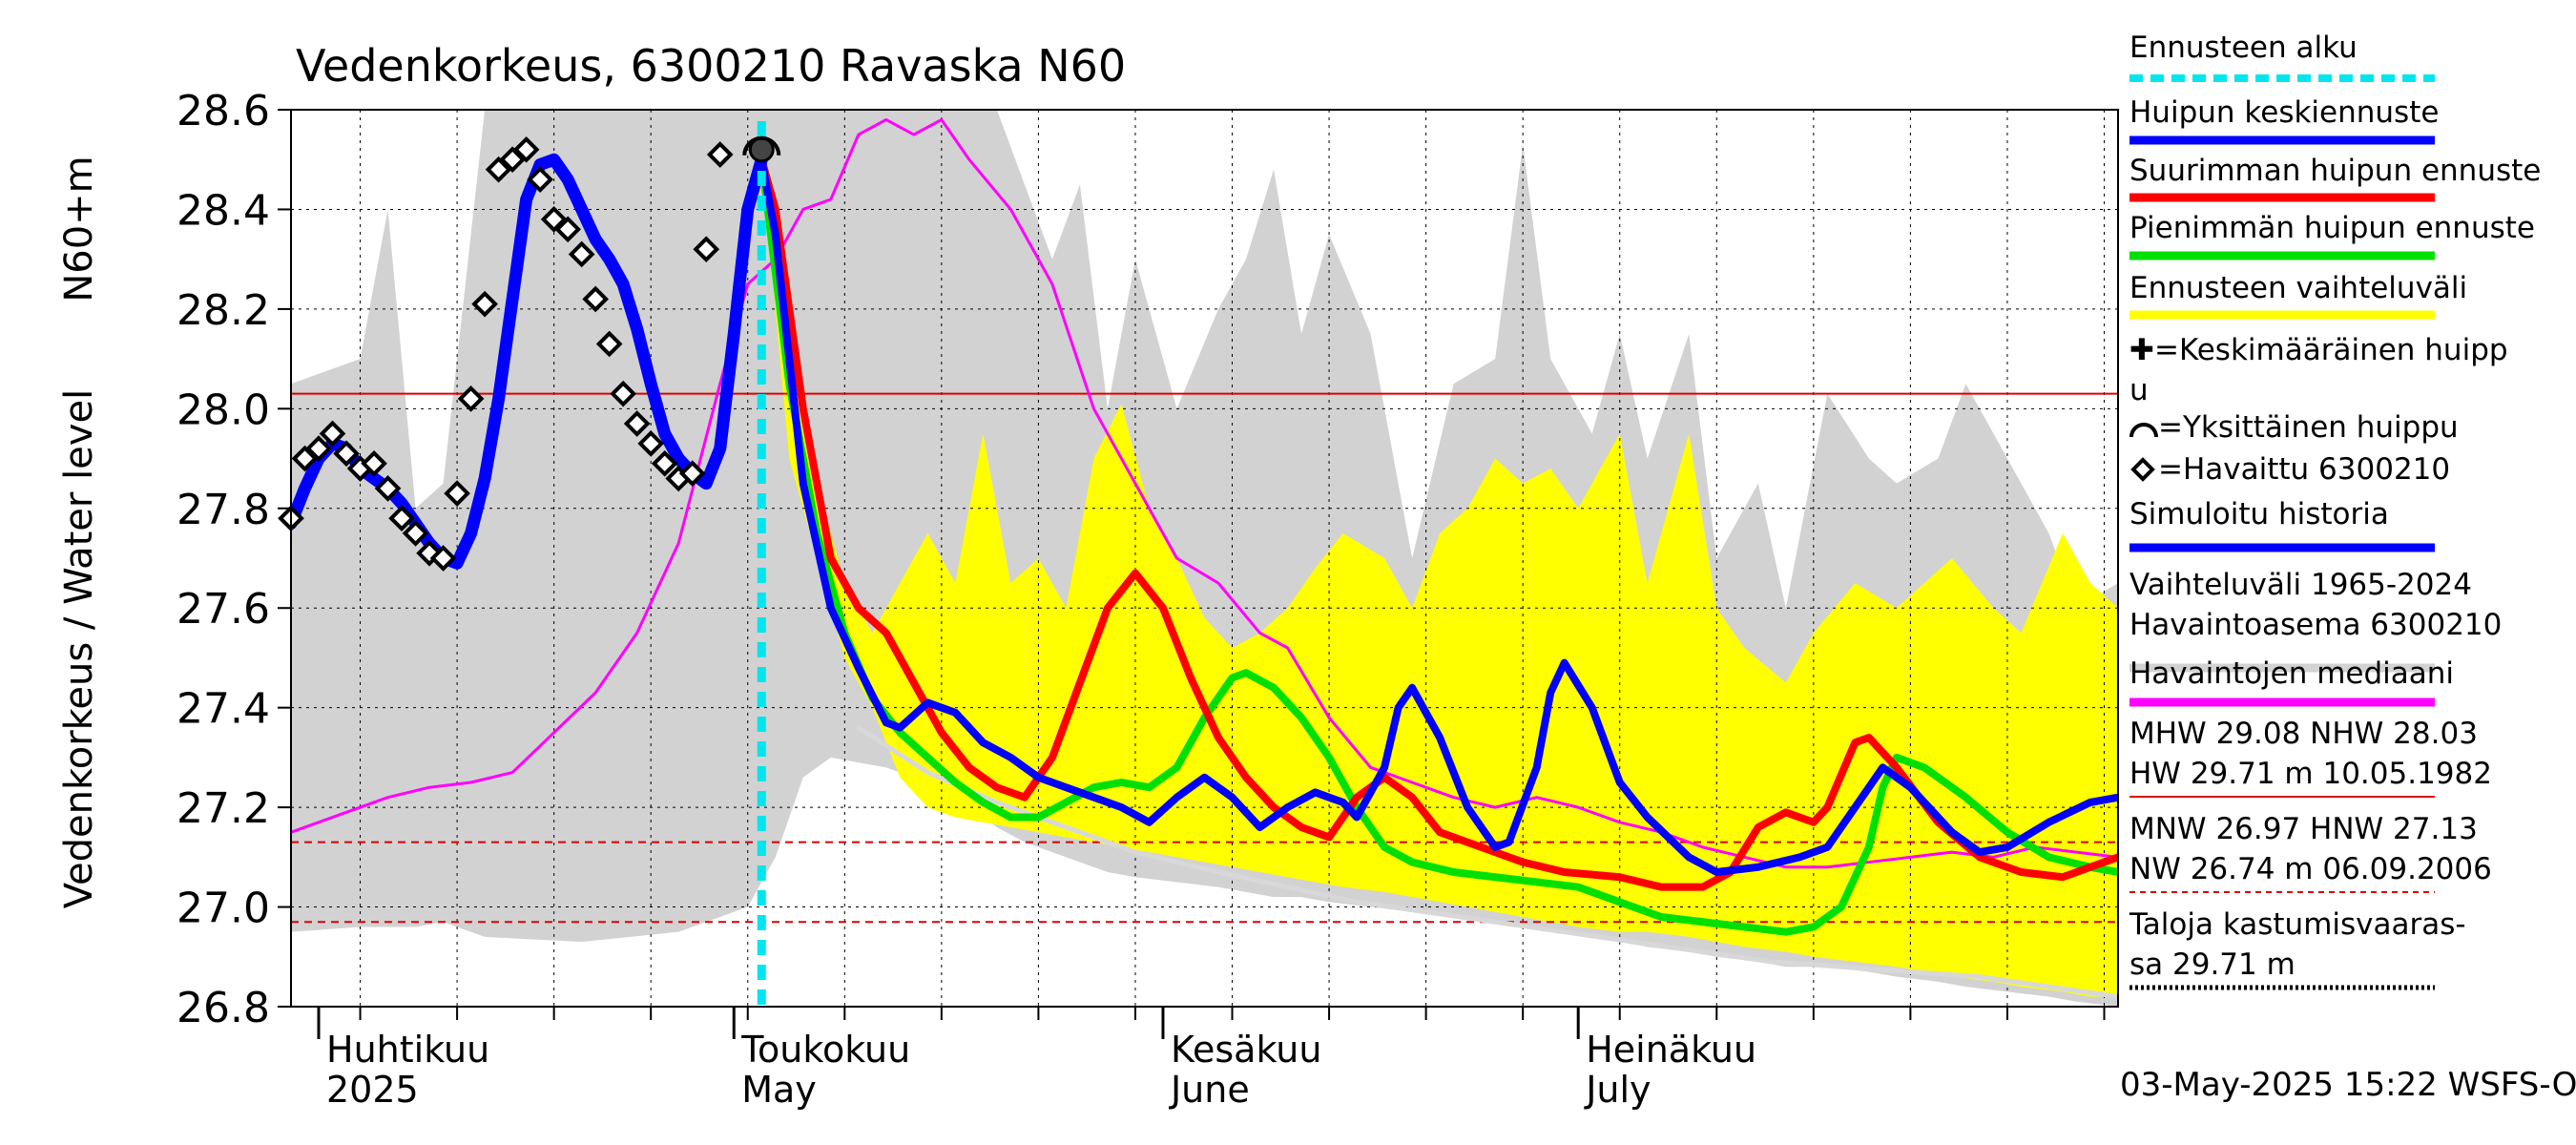 The image size is (2576, 1145). I want to click on legend-label: Suurimman huipun ennuste, so click(2335, 171).